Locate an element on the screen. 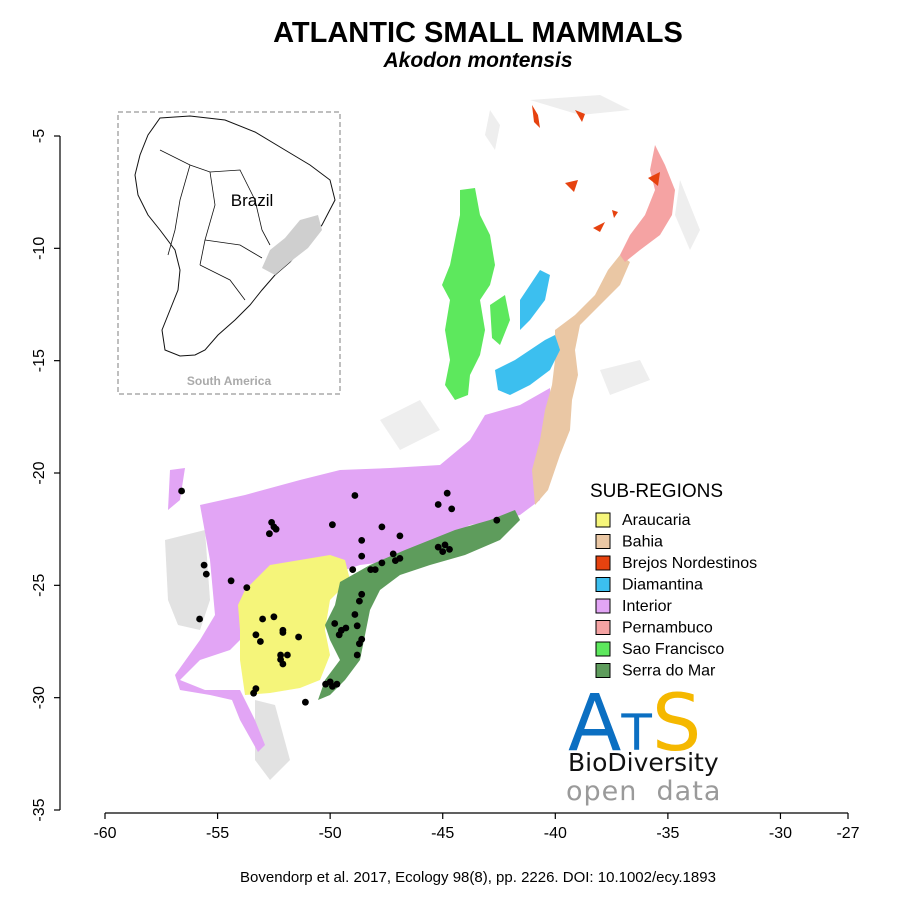  x-tick-label: -50 is located at coordinates (330, 833).